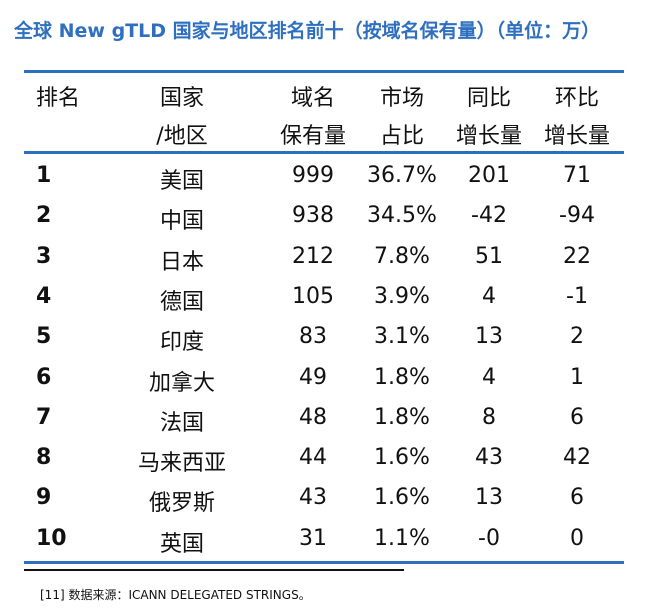  Describe the element at coordinates (489, 136) in the screenshot. I see `header-yoy-line2: 增长量` at that location.